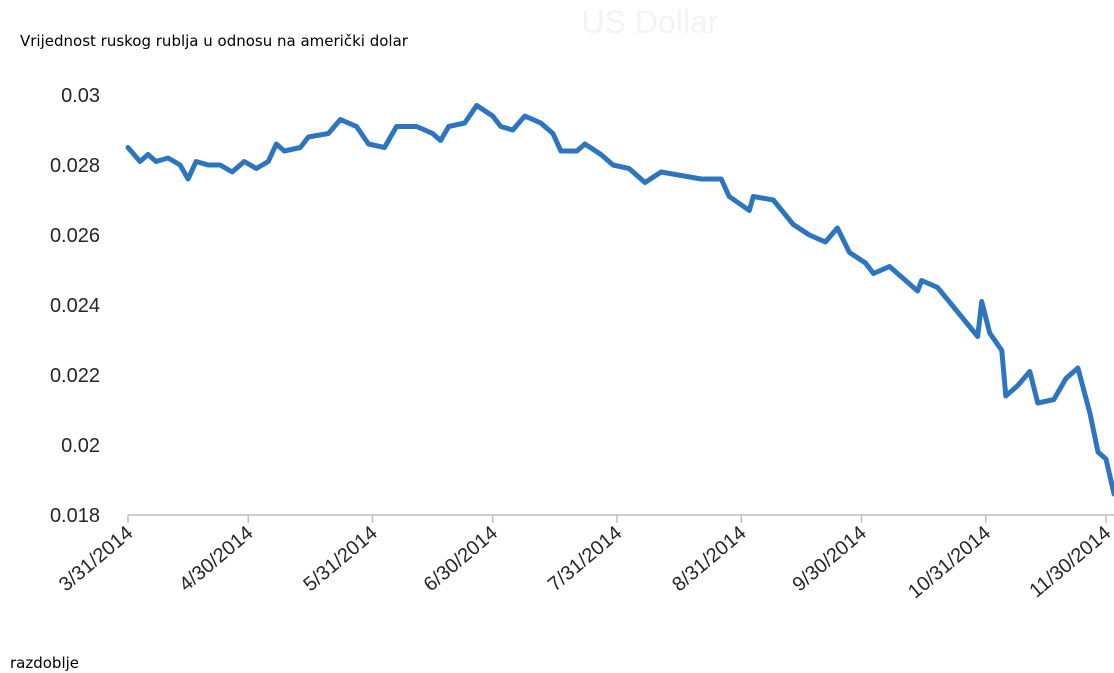 The width and height of the screenshot is (1114, 673). What do you see at coordinates (1070, 562) in the screenshot?
I see `x-tick-label: 11/30/2014` at bounding box center [1070, 562].